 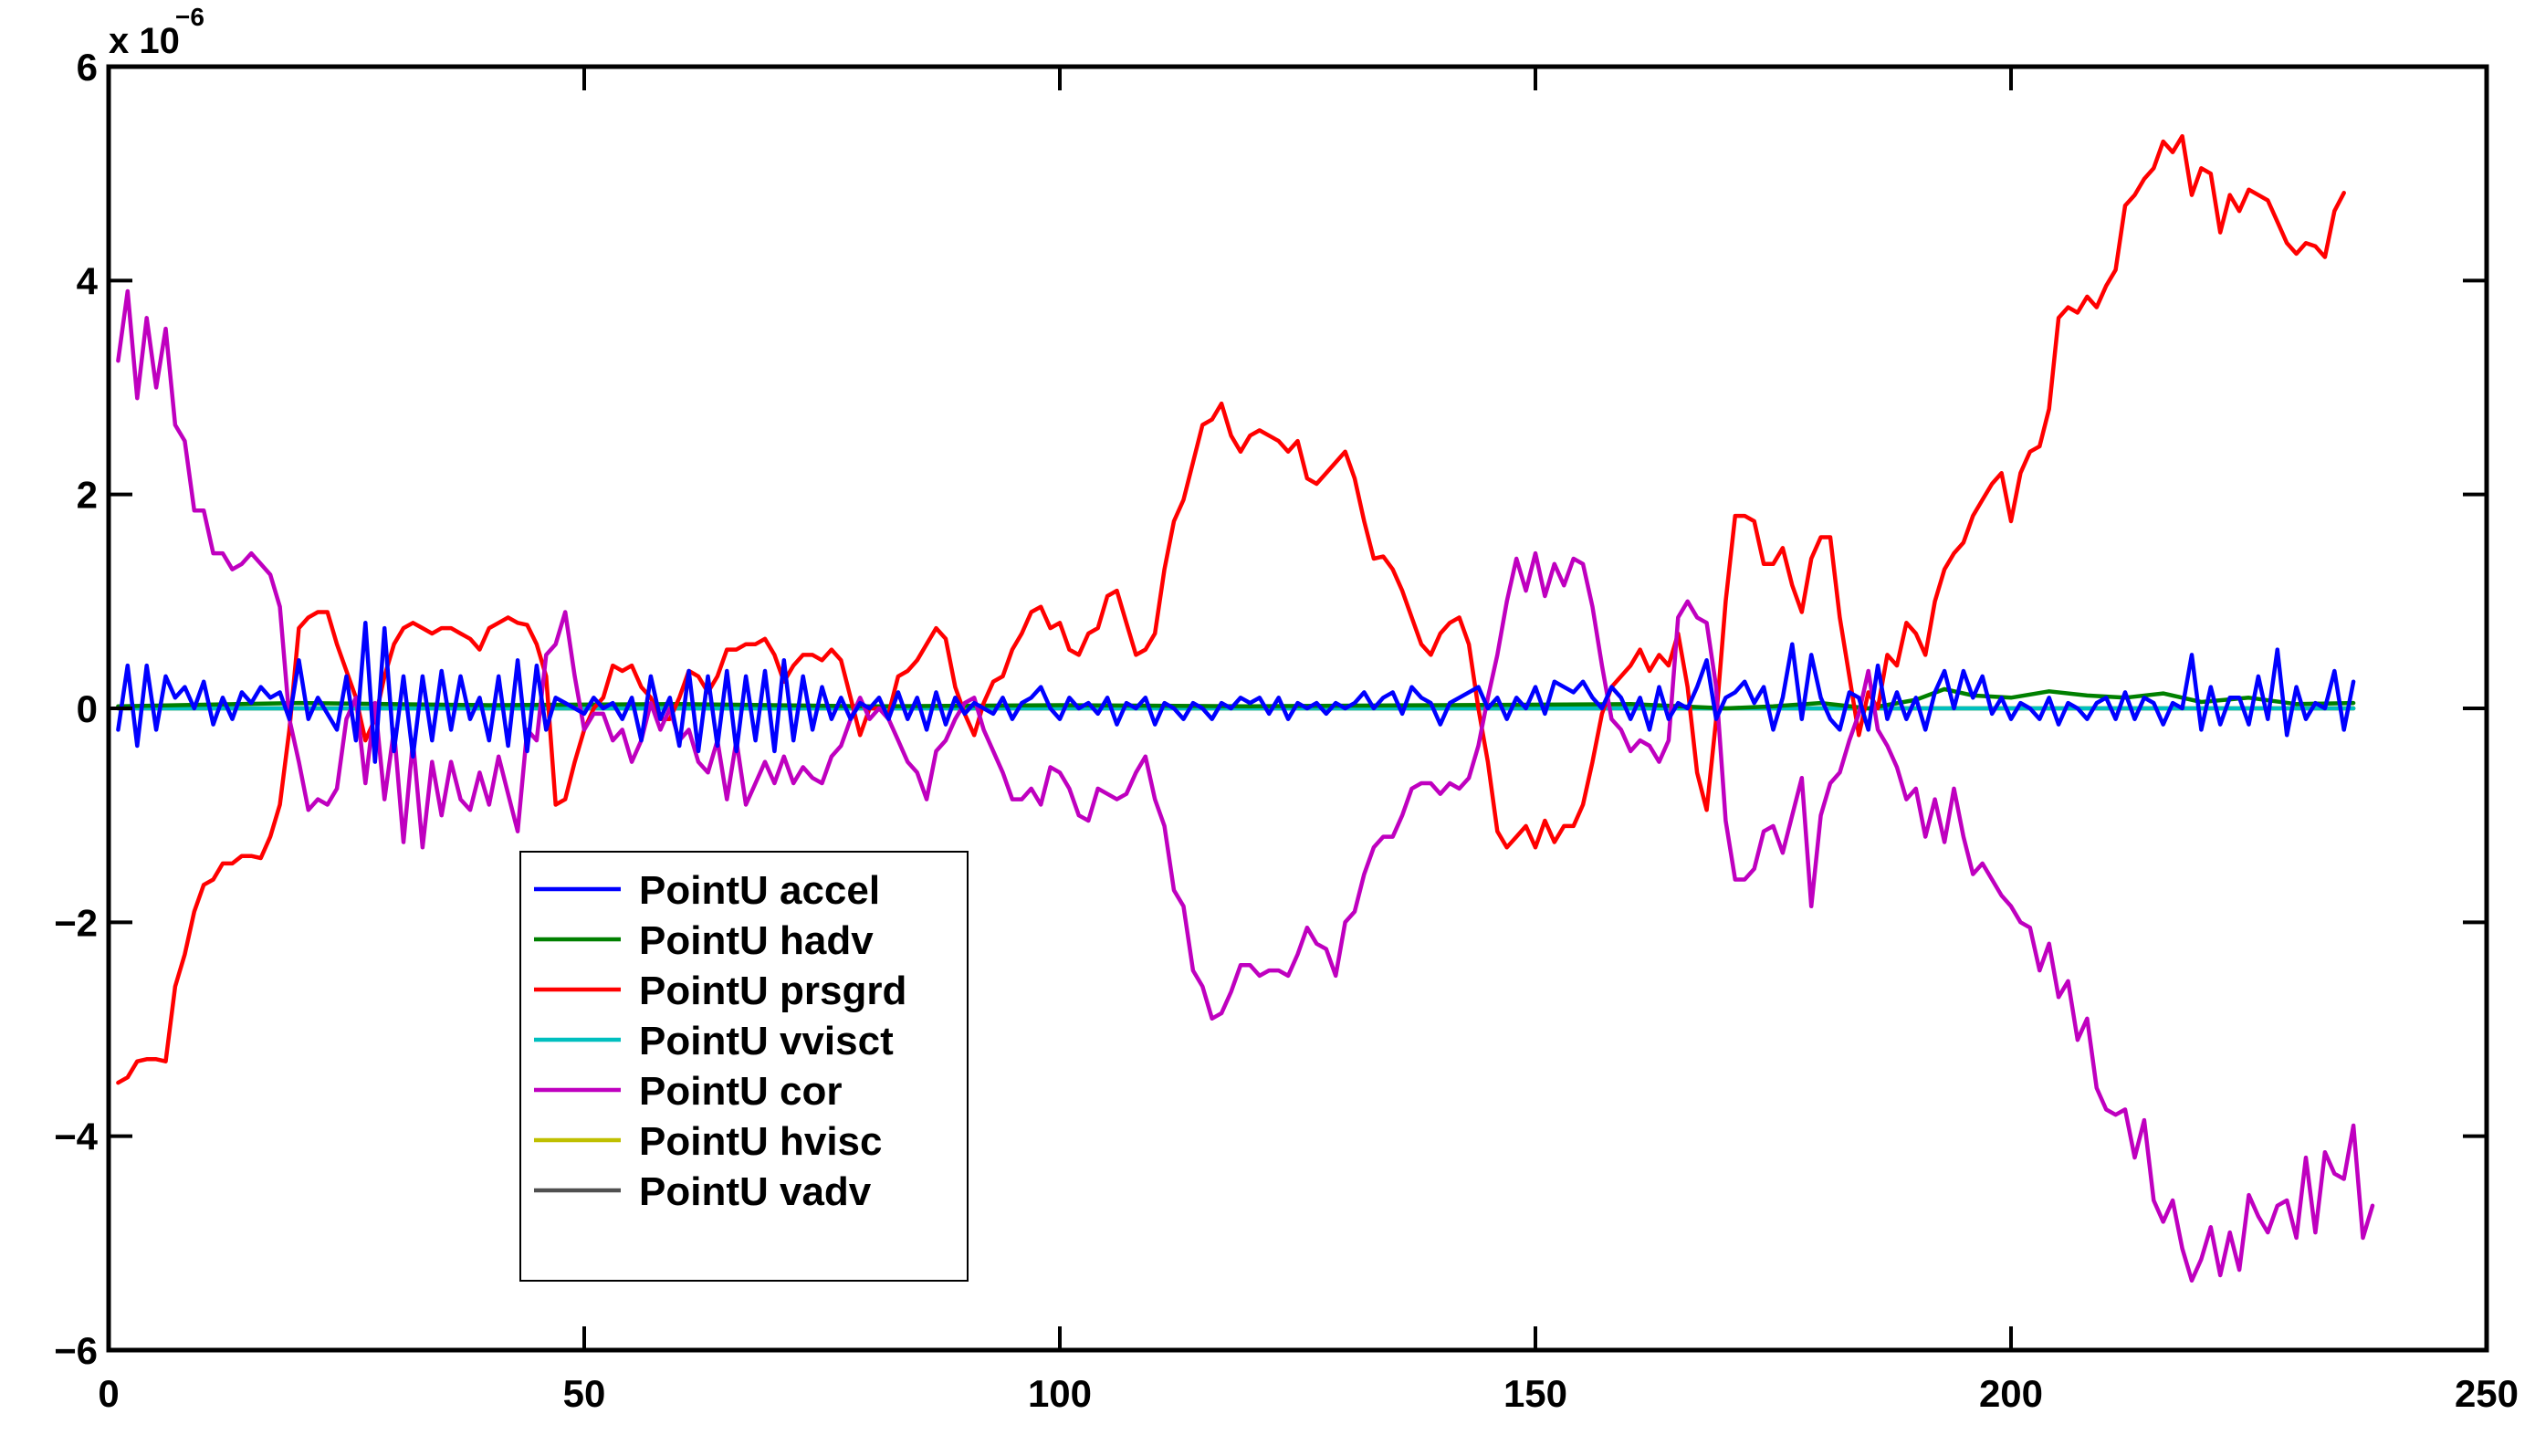 What do you see at coordinates (87, 67) in the screenshot?
I see `y-tick-label: 6` at bounding box center [87, 67].